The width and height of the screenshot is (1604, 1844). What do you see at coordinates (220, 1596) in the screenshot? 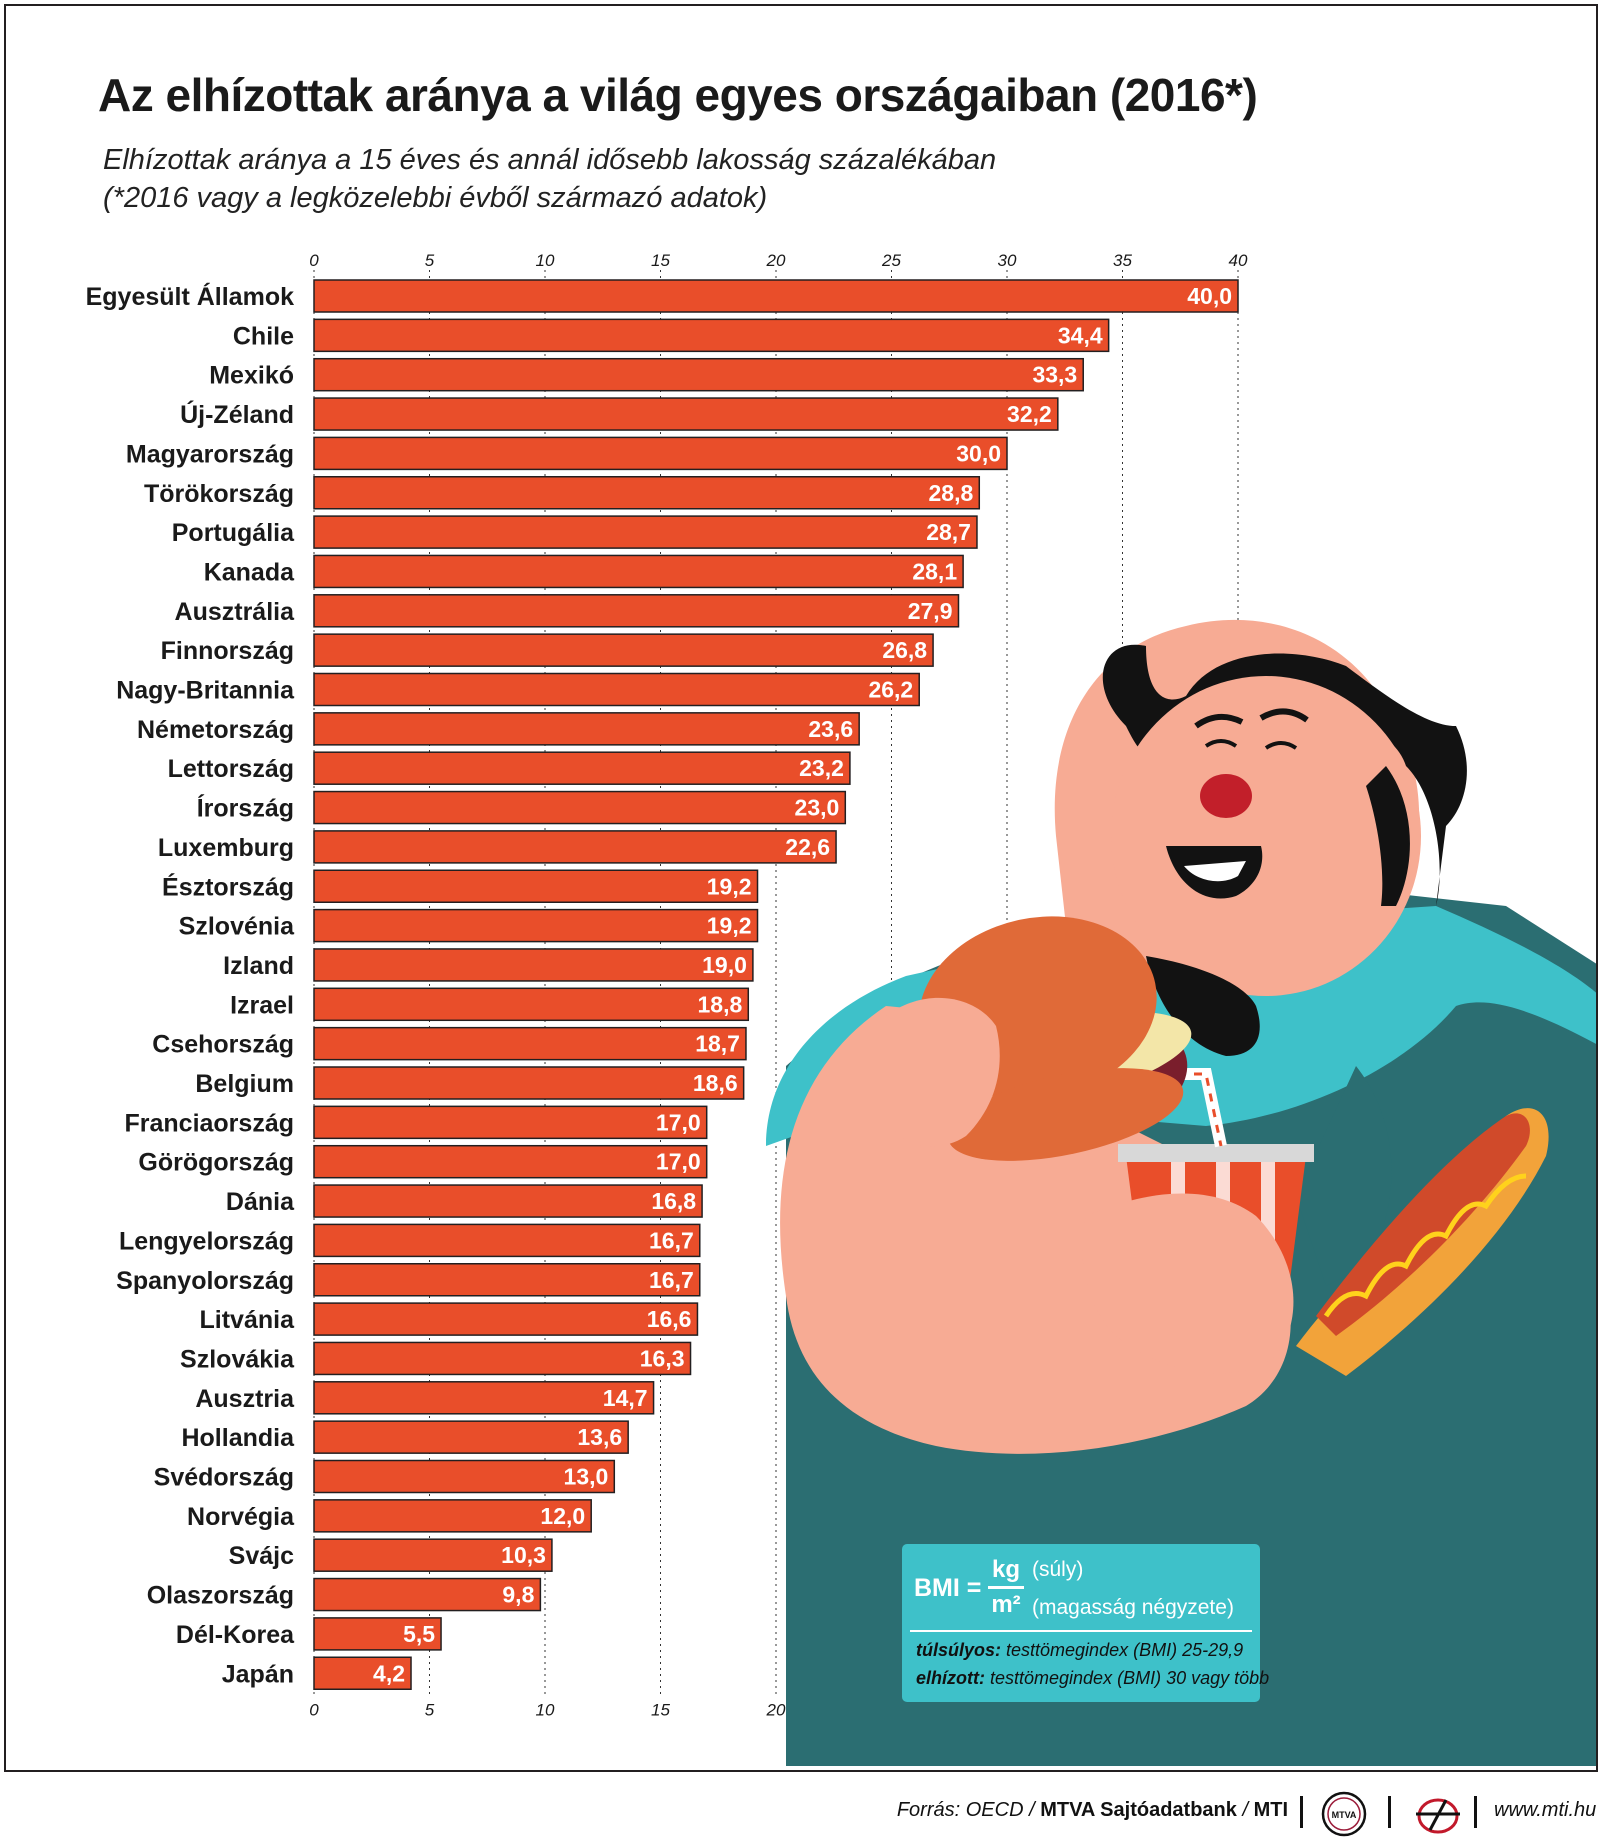
I see `category-label: Olaszország` at bounding box center [220, 1596].